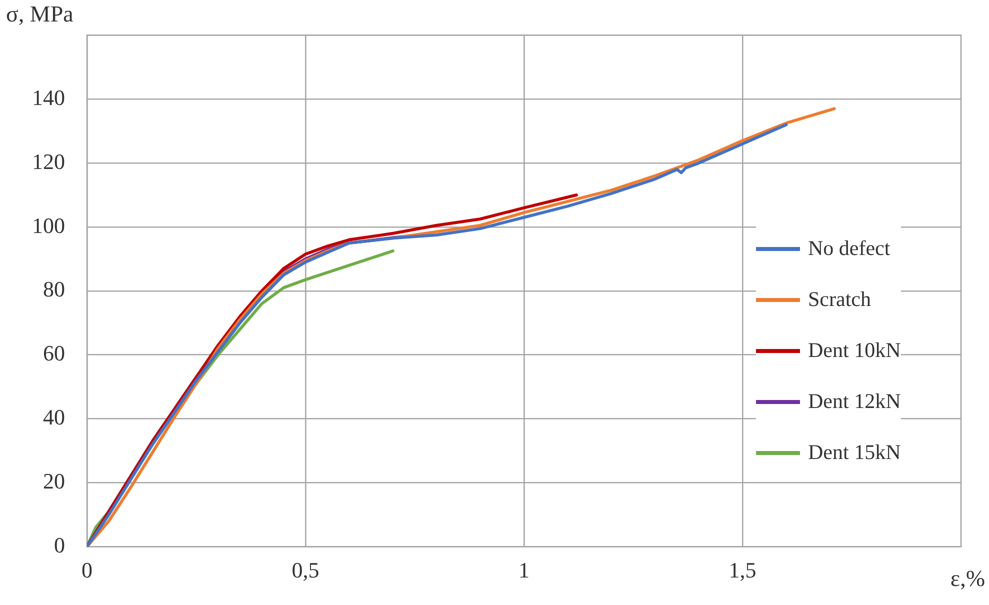  I want to click on legend-label: Dent 15kN, so click(854, 453).